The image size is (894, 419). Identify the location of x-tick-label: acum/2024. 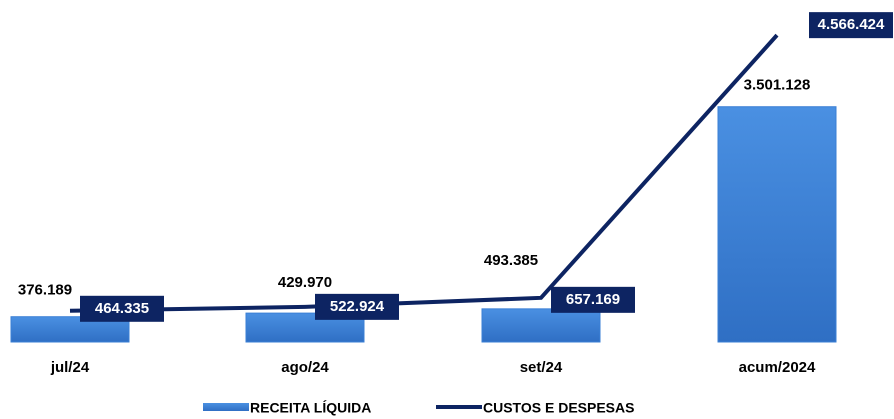
(777, 367).